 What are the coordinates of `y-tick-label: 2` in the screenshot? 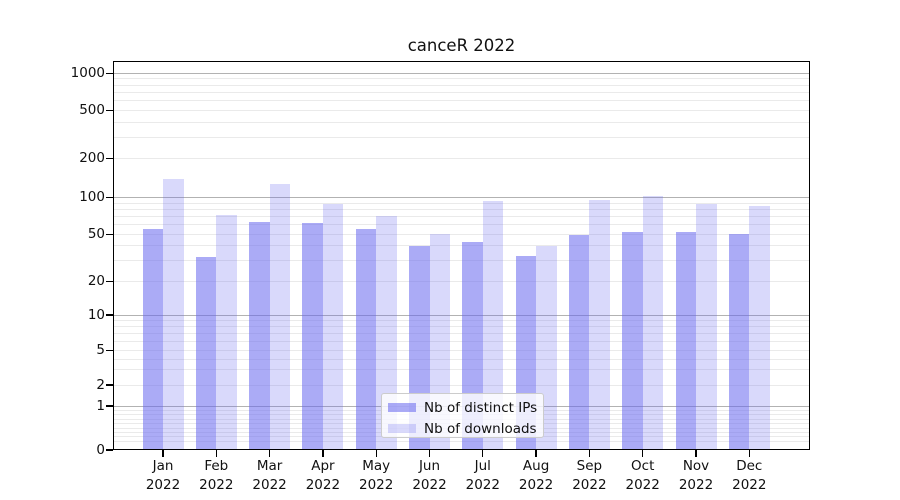 It's located at (100, 384).